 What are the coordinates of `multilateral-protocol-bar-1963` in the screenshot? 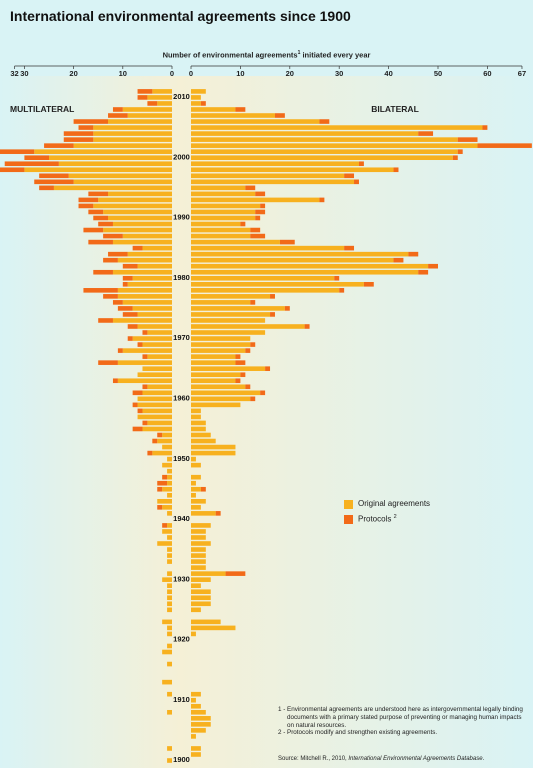 It's located at (115, 381).